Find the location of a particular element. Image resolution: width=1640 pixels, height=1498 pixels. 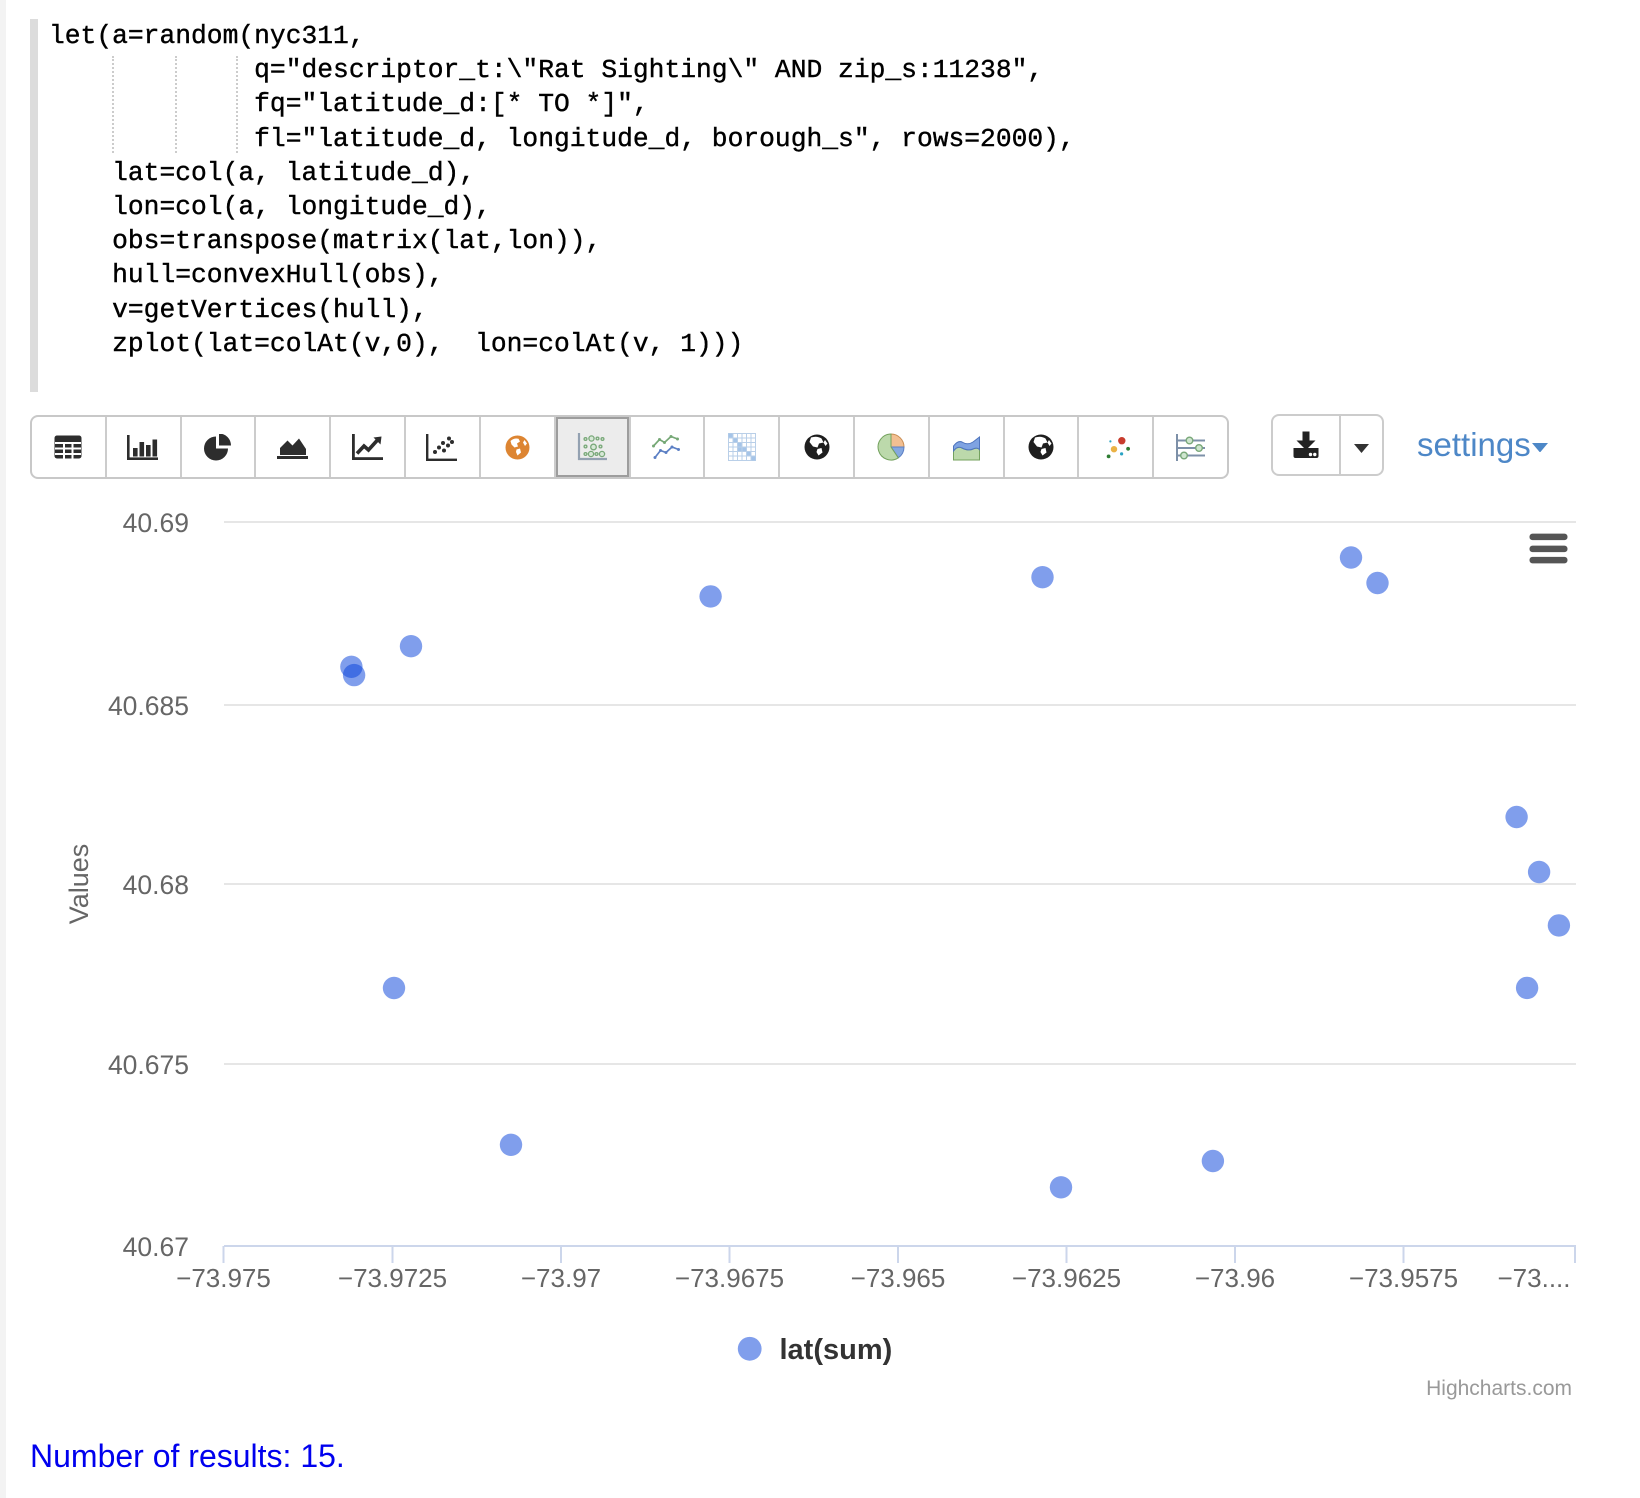

svg-text: 40.685 is located at coordinates (148, 706).